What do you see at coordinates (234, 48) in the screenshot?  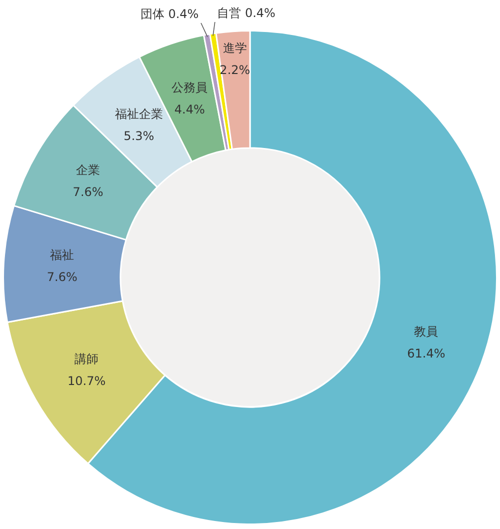 I see `slice-label: 進学` at bounding box center [234, 48].